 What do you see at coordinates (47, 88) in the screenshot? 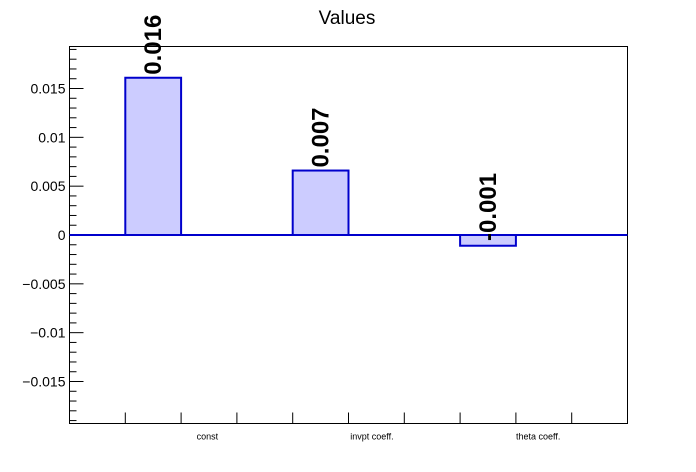
I see `y-tick-label: 0.015` at bounding box center [47, 88].